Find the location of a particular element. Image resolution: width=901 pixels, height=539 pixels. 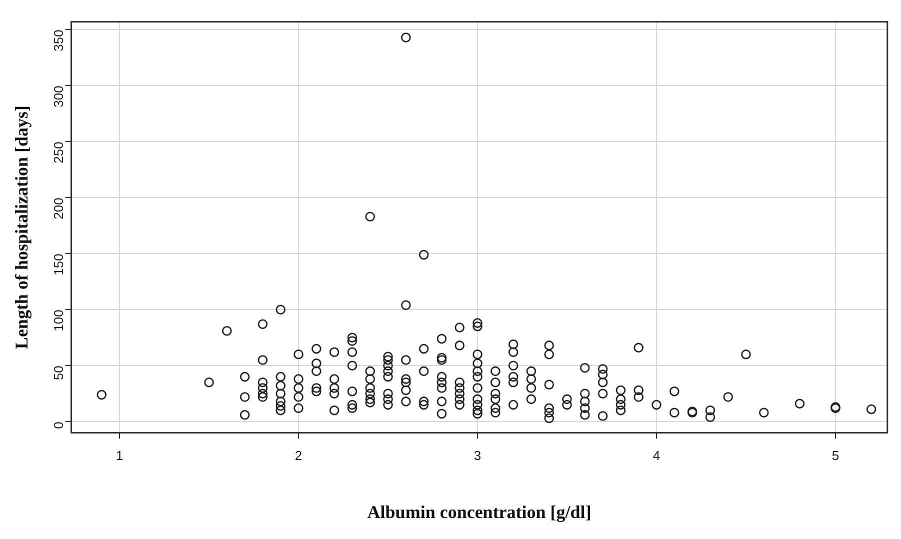

y-tick-label: 300 is located at coordinates (58, 97).